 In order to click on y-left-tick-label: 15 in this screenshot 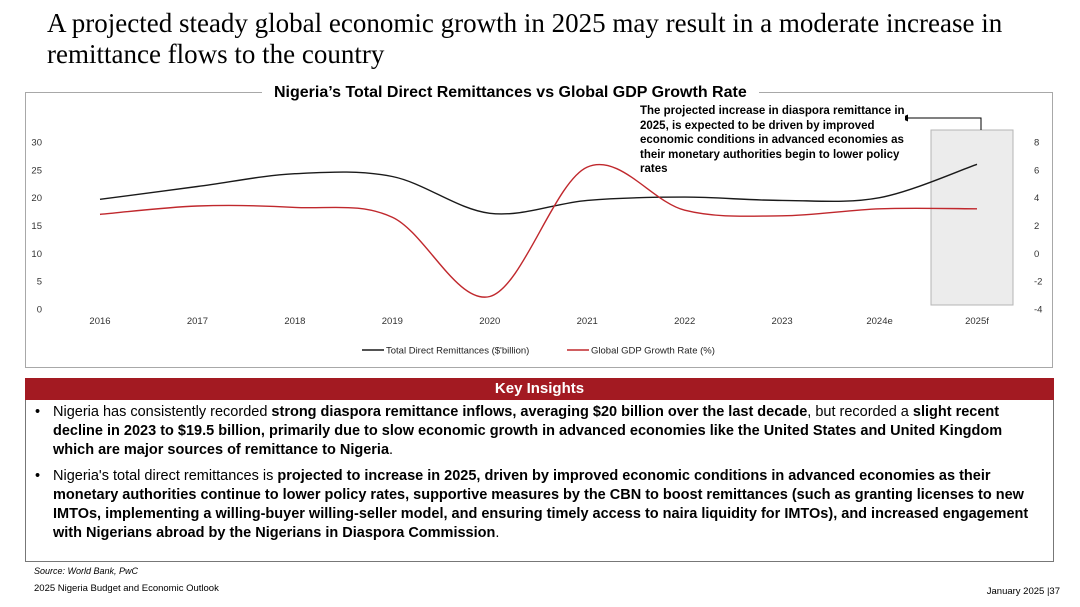, I will do `click(36, 226)`.